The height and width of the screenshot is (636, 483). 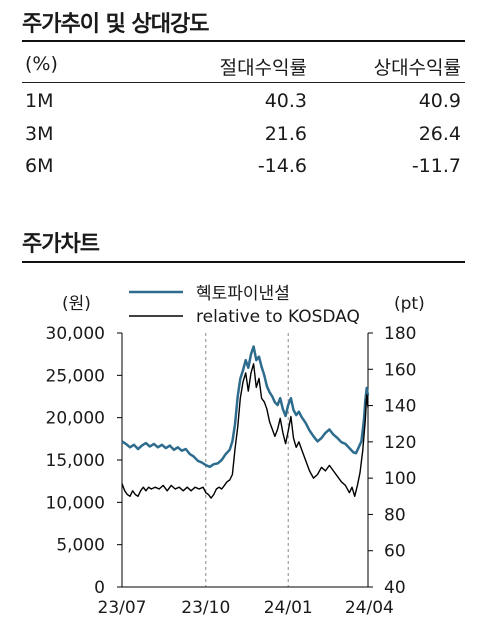 What do you see at coordinates (400, 334) in the screenshot?
I see `right-y-tick-label: 180` at bounding box center [400, 334].